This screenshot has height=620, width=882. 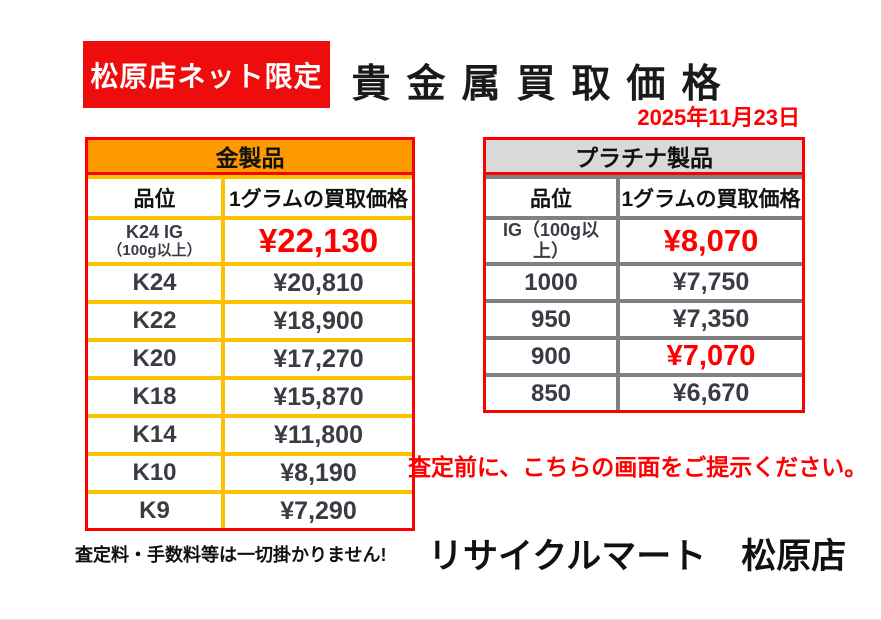 I want to click on store-limited-badge-label: 松原店ネット限定, so click(x=206, y=76).